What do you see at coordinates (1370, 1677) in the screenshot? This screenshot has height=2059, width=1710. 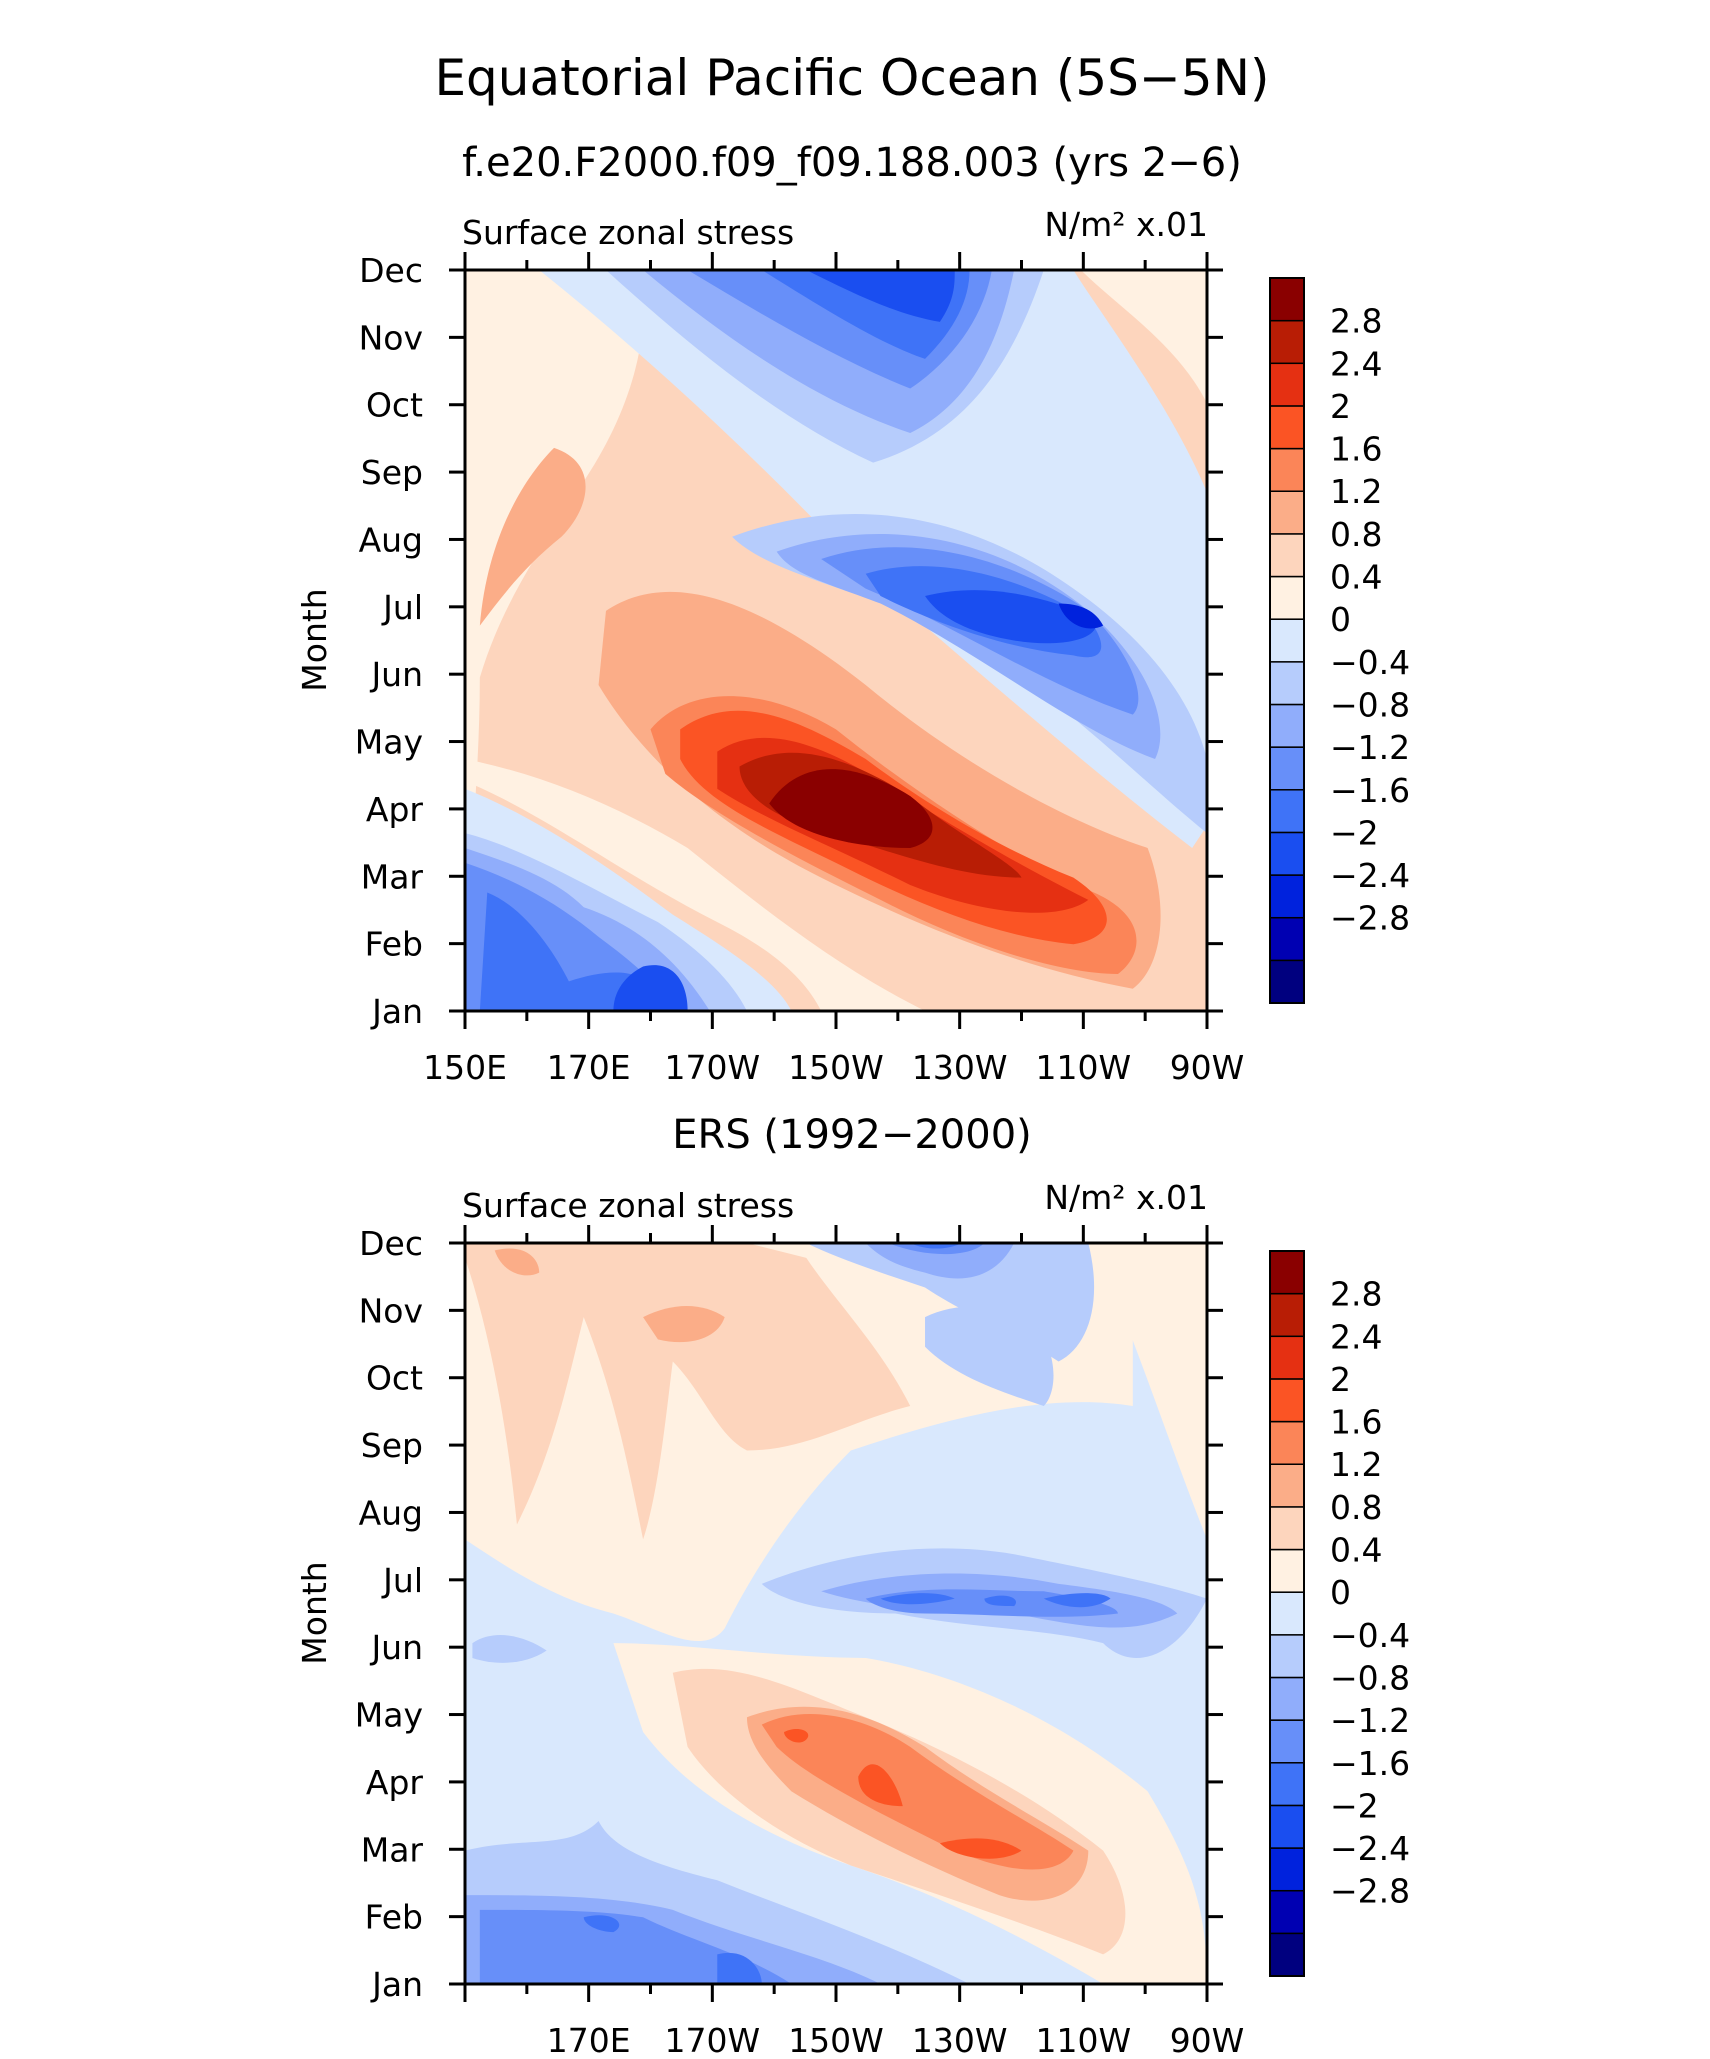 I see `colorbar-label: −0.8` at bounding box center [1370, 1677].